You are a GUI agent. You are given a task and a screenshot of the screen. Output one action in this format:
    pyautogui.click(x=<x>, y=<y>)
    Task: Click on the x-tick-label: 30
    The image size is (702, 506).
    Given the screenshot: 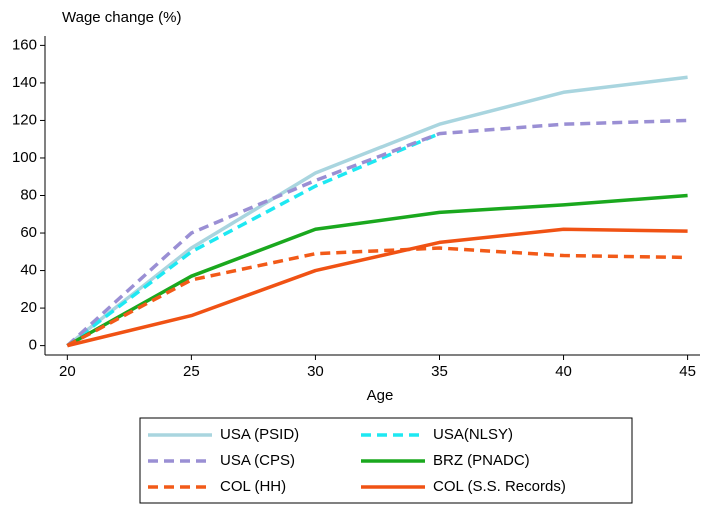 What is the action you would take?
    pyautogui.click(x=315, y=371)
    